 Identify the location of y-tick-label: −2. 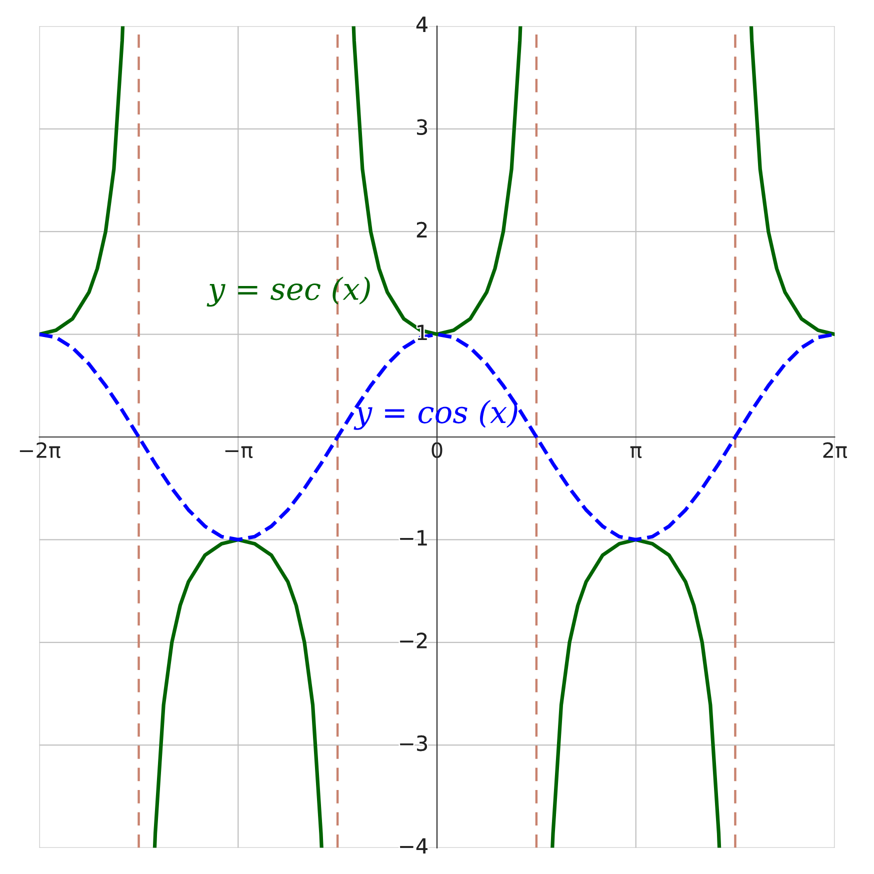
(413, 640).